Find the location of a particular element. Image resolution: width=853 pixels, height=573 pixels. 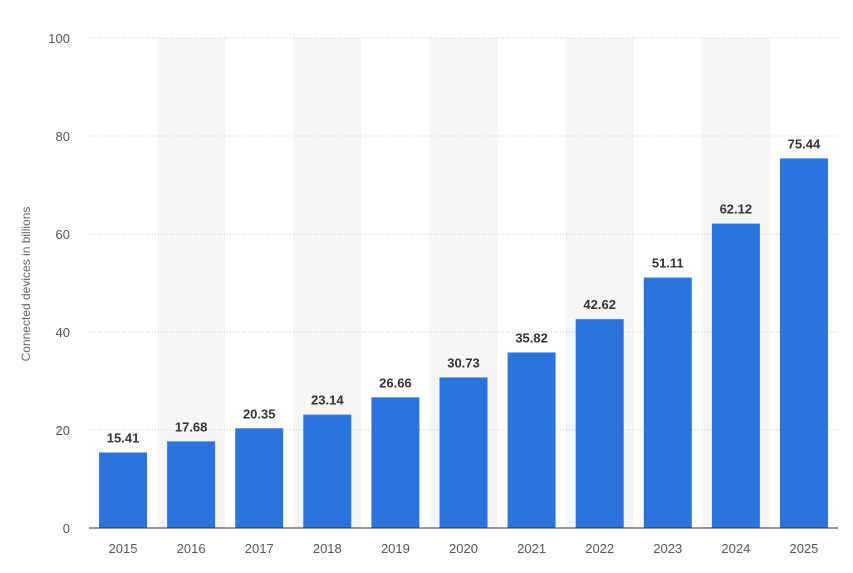

x-tick-label: 2024 is located at coordinates (735, 548).